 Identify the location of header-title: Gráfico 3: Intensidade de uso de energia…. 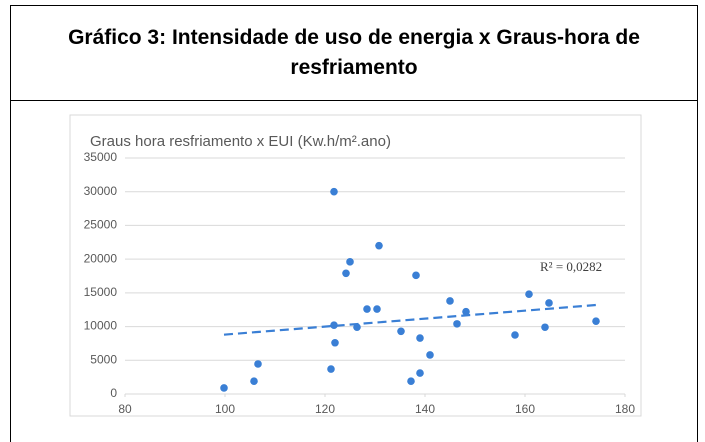
(354, 52).